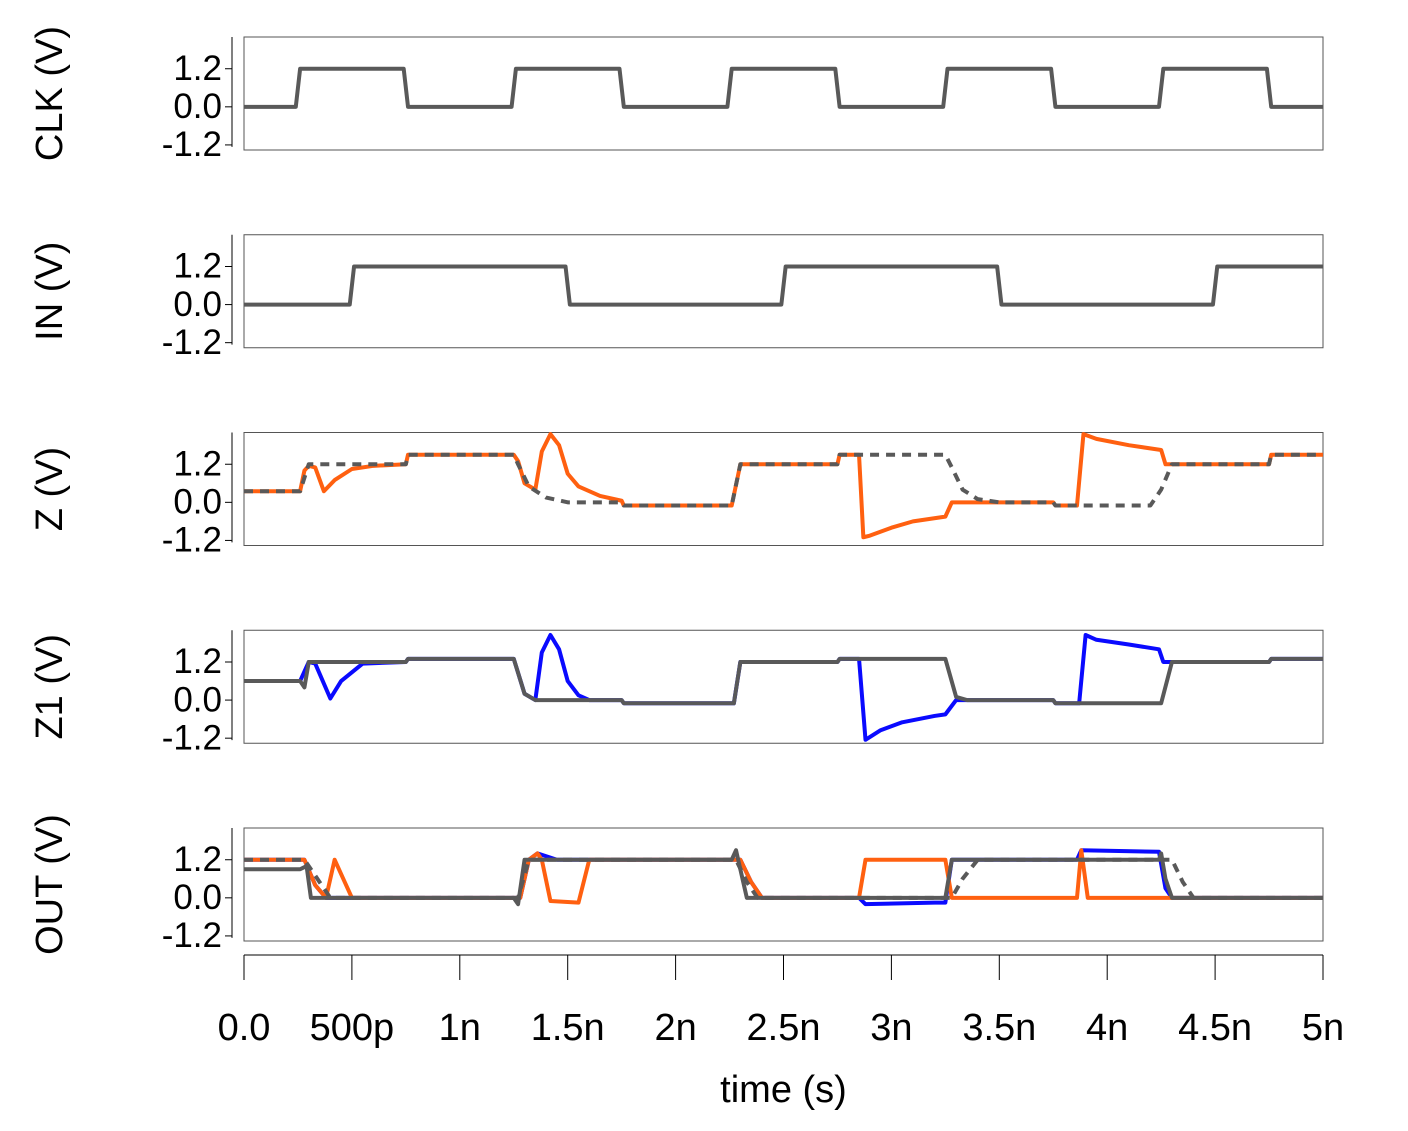 The height and width of the screenshot is (1131, 1408). What do you see at coordinates (460, 1028) in the screenshot?
I see `x-tick-label: 1n` at bounding box center [460, 1028].